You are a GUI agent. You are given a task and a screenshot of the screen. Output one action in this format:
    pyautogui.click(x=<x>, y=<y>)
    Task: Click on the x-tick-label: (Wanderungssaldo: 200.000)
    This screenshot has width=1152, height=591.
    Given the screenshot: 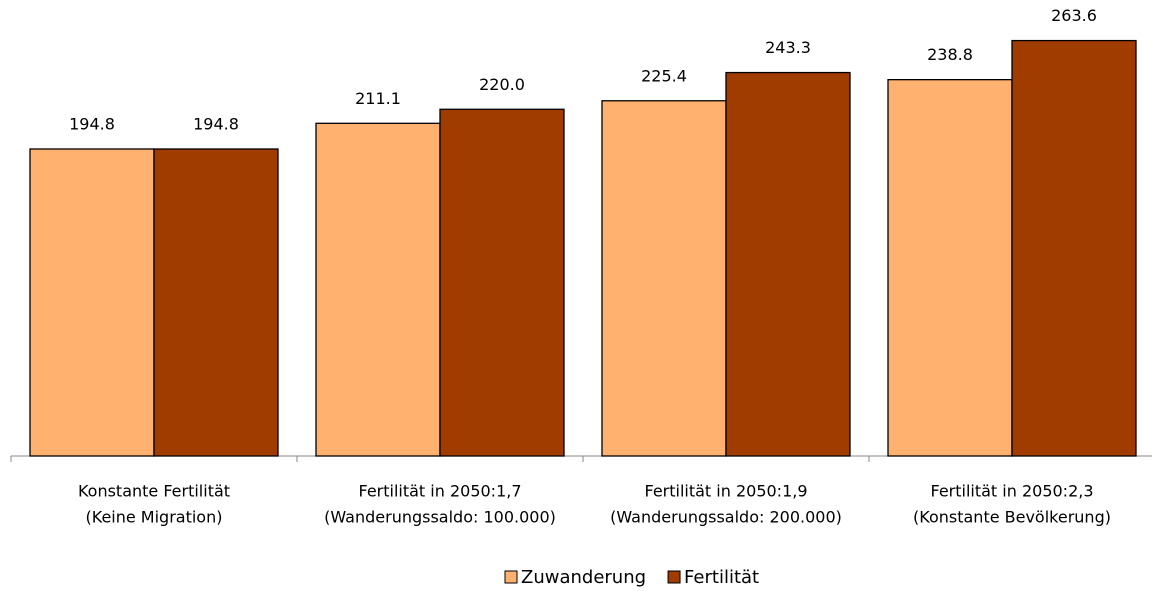 What is the action you would take?
    pyautogui.click(x=726, y=517)
    